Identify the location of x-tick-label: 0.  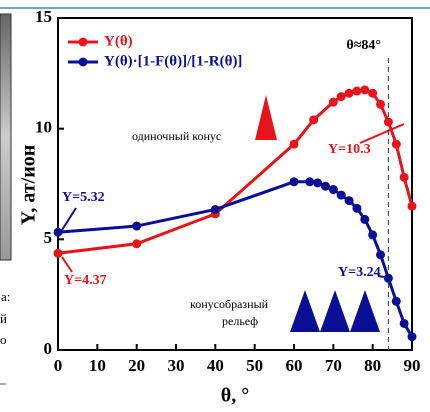
(58, 365).